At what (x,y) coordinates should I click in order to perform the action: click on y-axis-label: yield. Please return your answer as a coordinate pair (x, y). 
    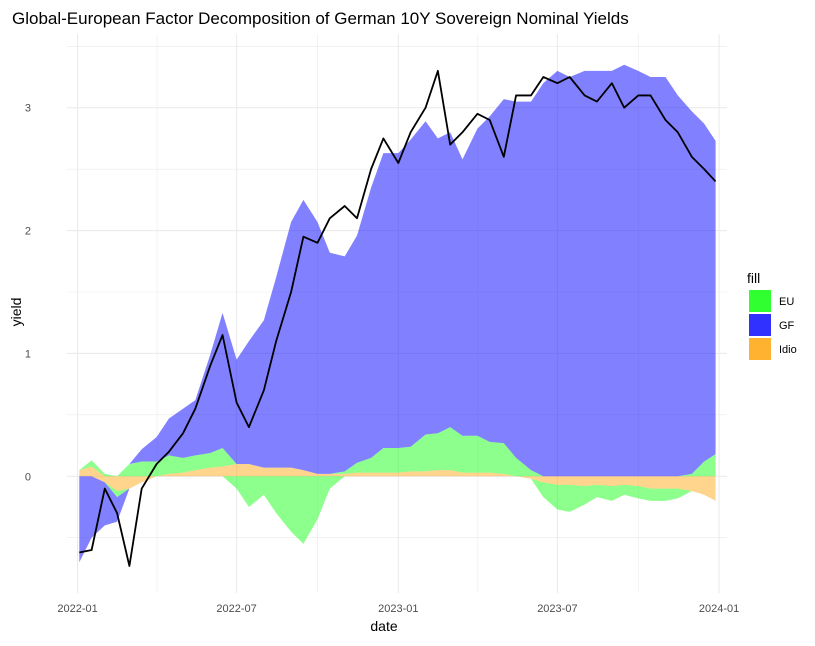
    Looking at the image, I should click on (16, 312).